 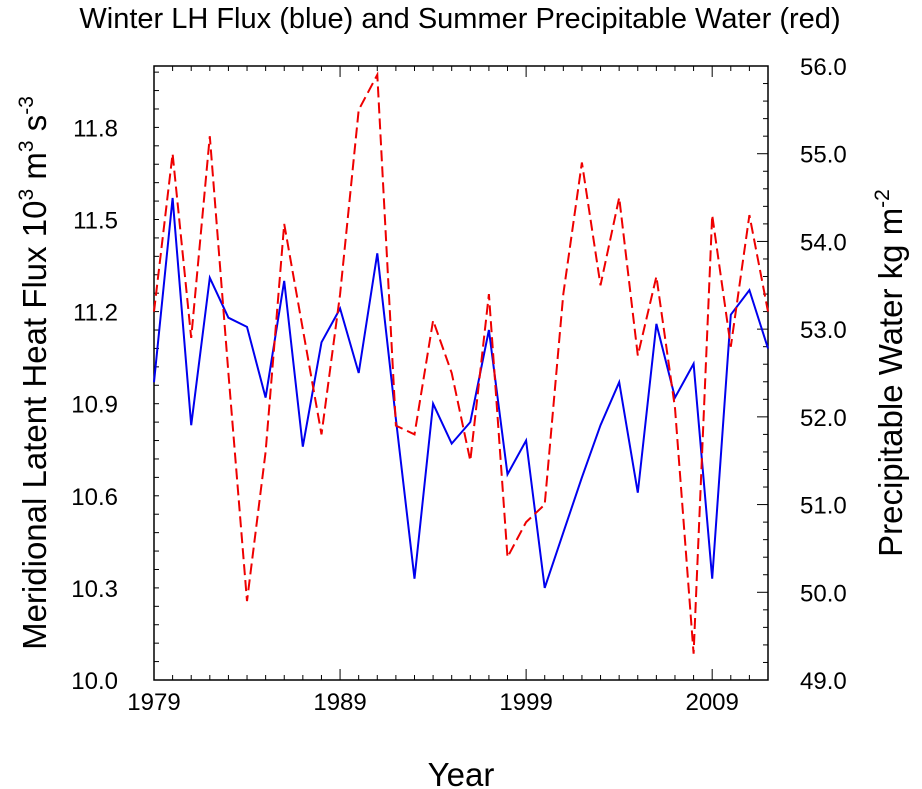 What do you see at coordinates (823, 506) in the screenshot?
I see `right-tick-label: 51.0` at bounding box center [823, 506].